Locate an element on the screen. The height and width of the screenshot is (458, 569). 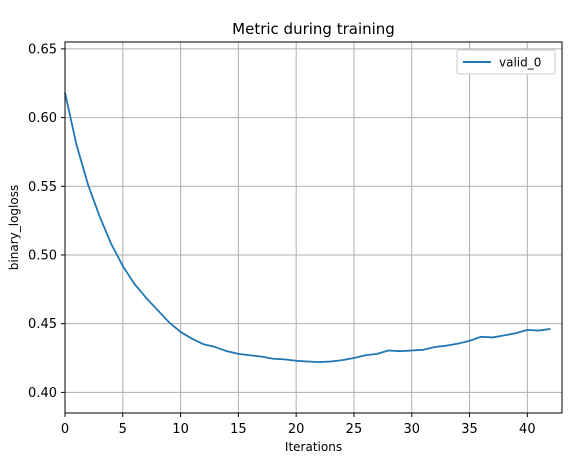
x-tick-label: 30 is located at coordinates (411, 429).